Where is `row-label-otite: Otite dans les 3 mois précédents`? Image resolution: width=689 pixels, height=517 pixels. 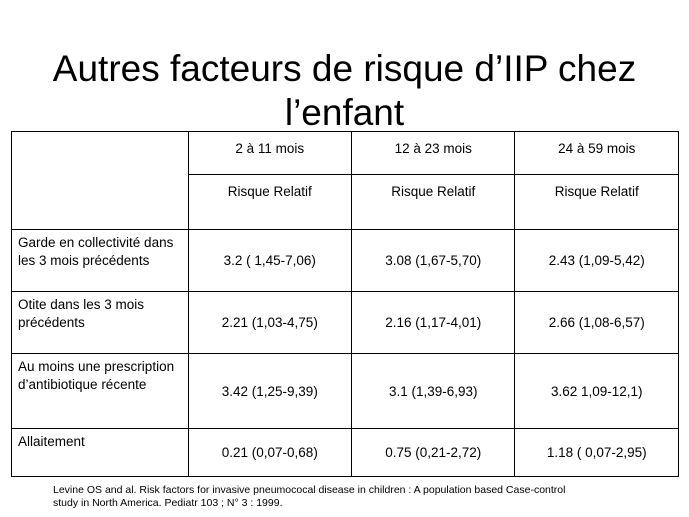 row-label-otite: Otite dans les 3 mois précédents is located at coordinates (100, 322).